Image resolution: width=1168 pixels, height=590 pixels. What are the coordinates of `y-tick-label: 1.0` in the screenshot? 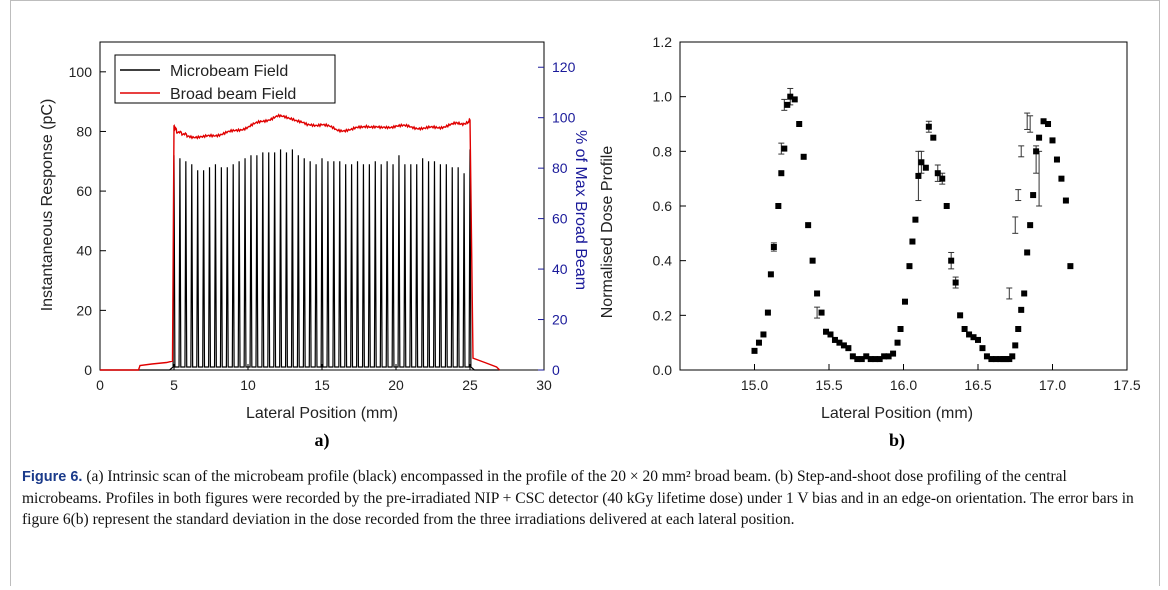 It's located at (663, 97).